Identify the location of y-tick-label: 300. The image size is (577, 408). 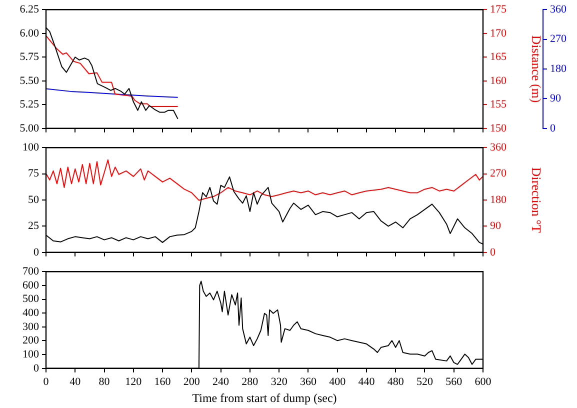
(31, 326).